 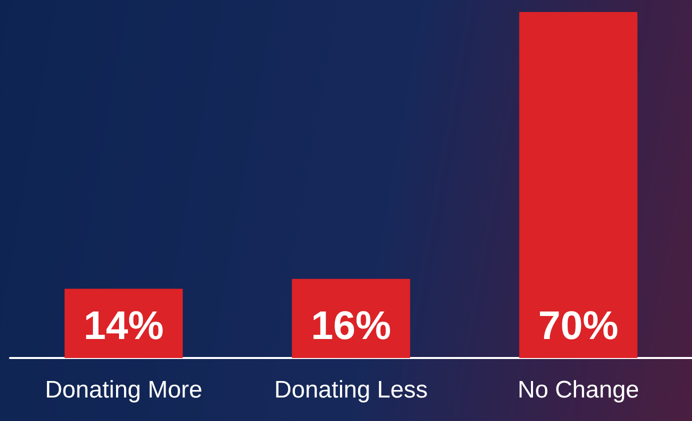 What do you see at coordinates (578, 326) in the screenshot?
I see `data-label: 70%` at bounding box center [578, 326].